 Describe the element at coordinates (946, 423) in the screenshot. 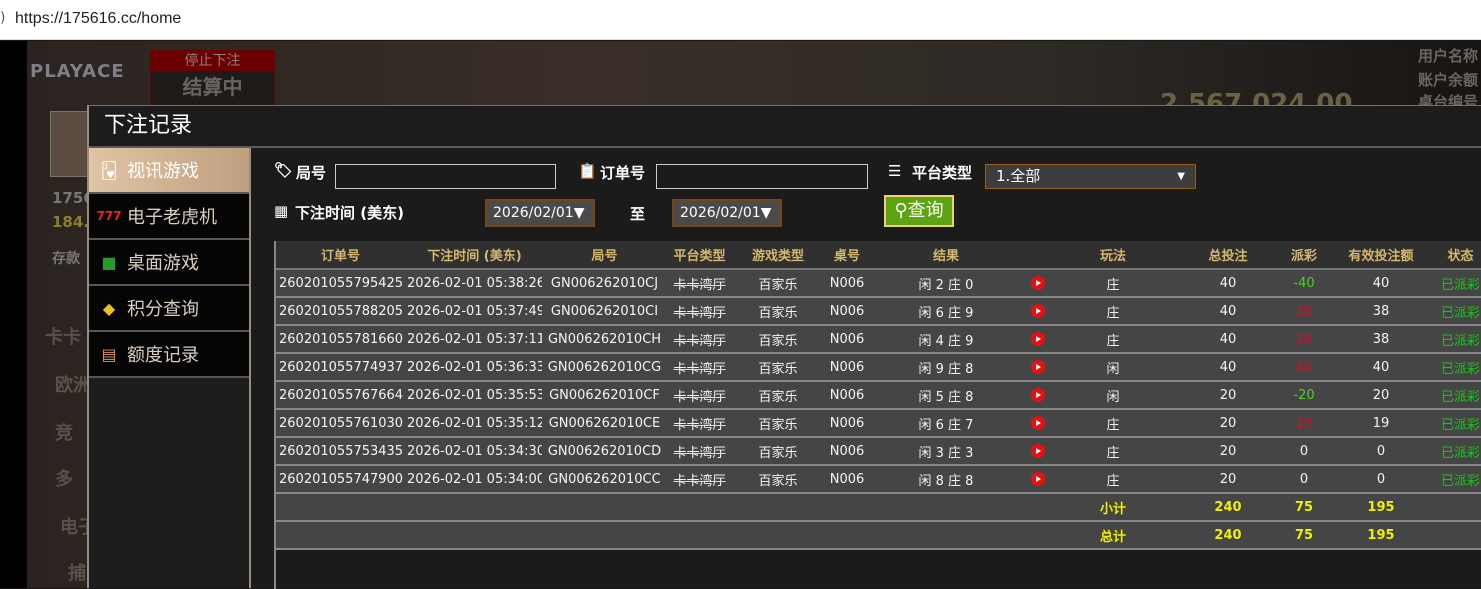

I see `result-cell: 闲 6 庄 7` at that location.